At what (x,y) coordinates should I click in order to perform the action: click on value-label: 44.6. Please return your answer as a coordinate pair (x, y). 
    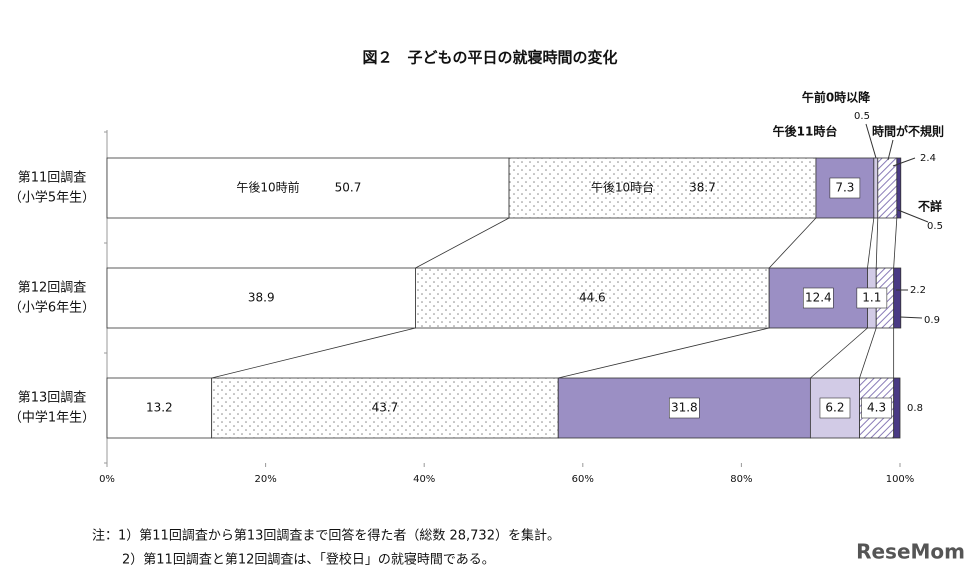
    Looking at the image, I should click on (592, 298).